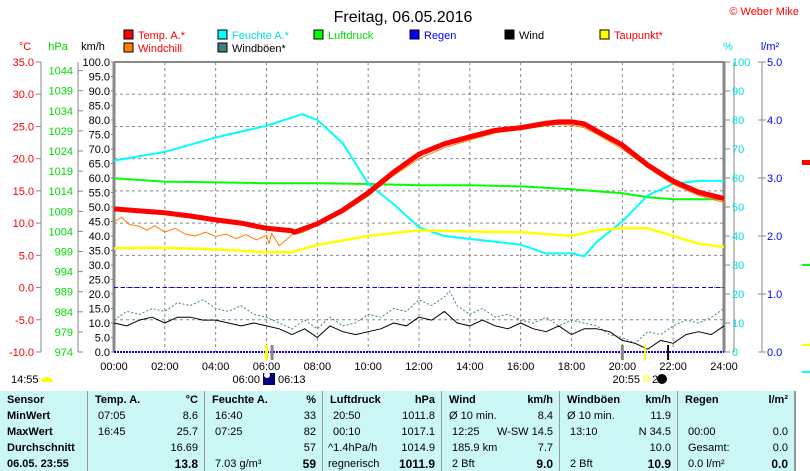  I want to click on hpa-tick-label: 1039, so click(61, 92).